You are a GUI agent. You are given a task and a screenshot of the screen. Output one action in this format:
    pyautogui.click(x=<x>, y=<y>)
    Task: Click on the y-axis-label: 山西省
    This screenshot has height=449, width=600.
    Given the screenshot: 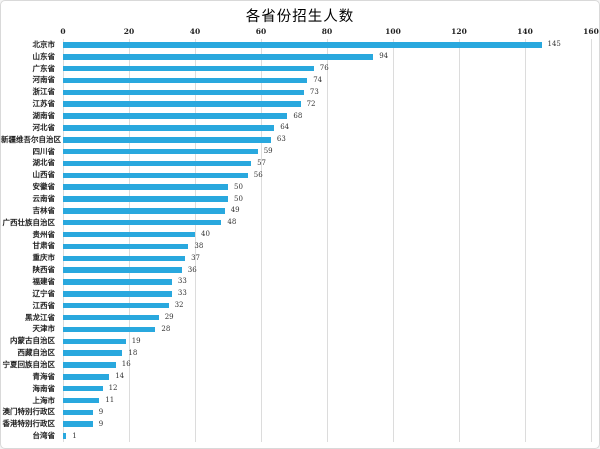 What is the action you would take?
    pyautogui.click(x=44, y=175)
    